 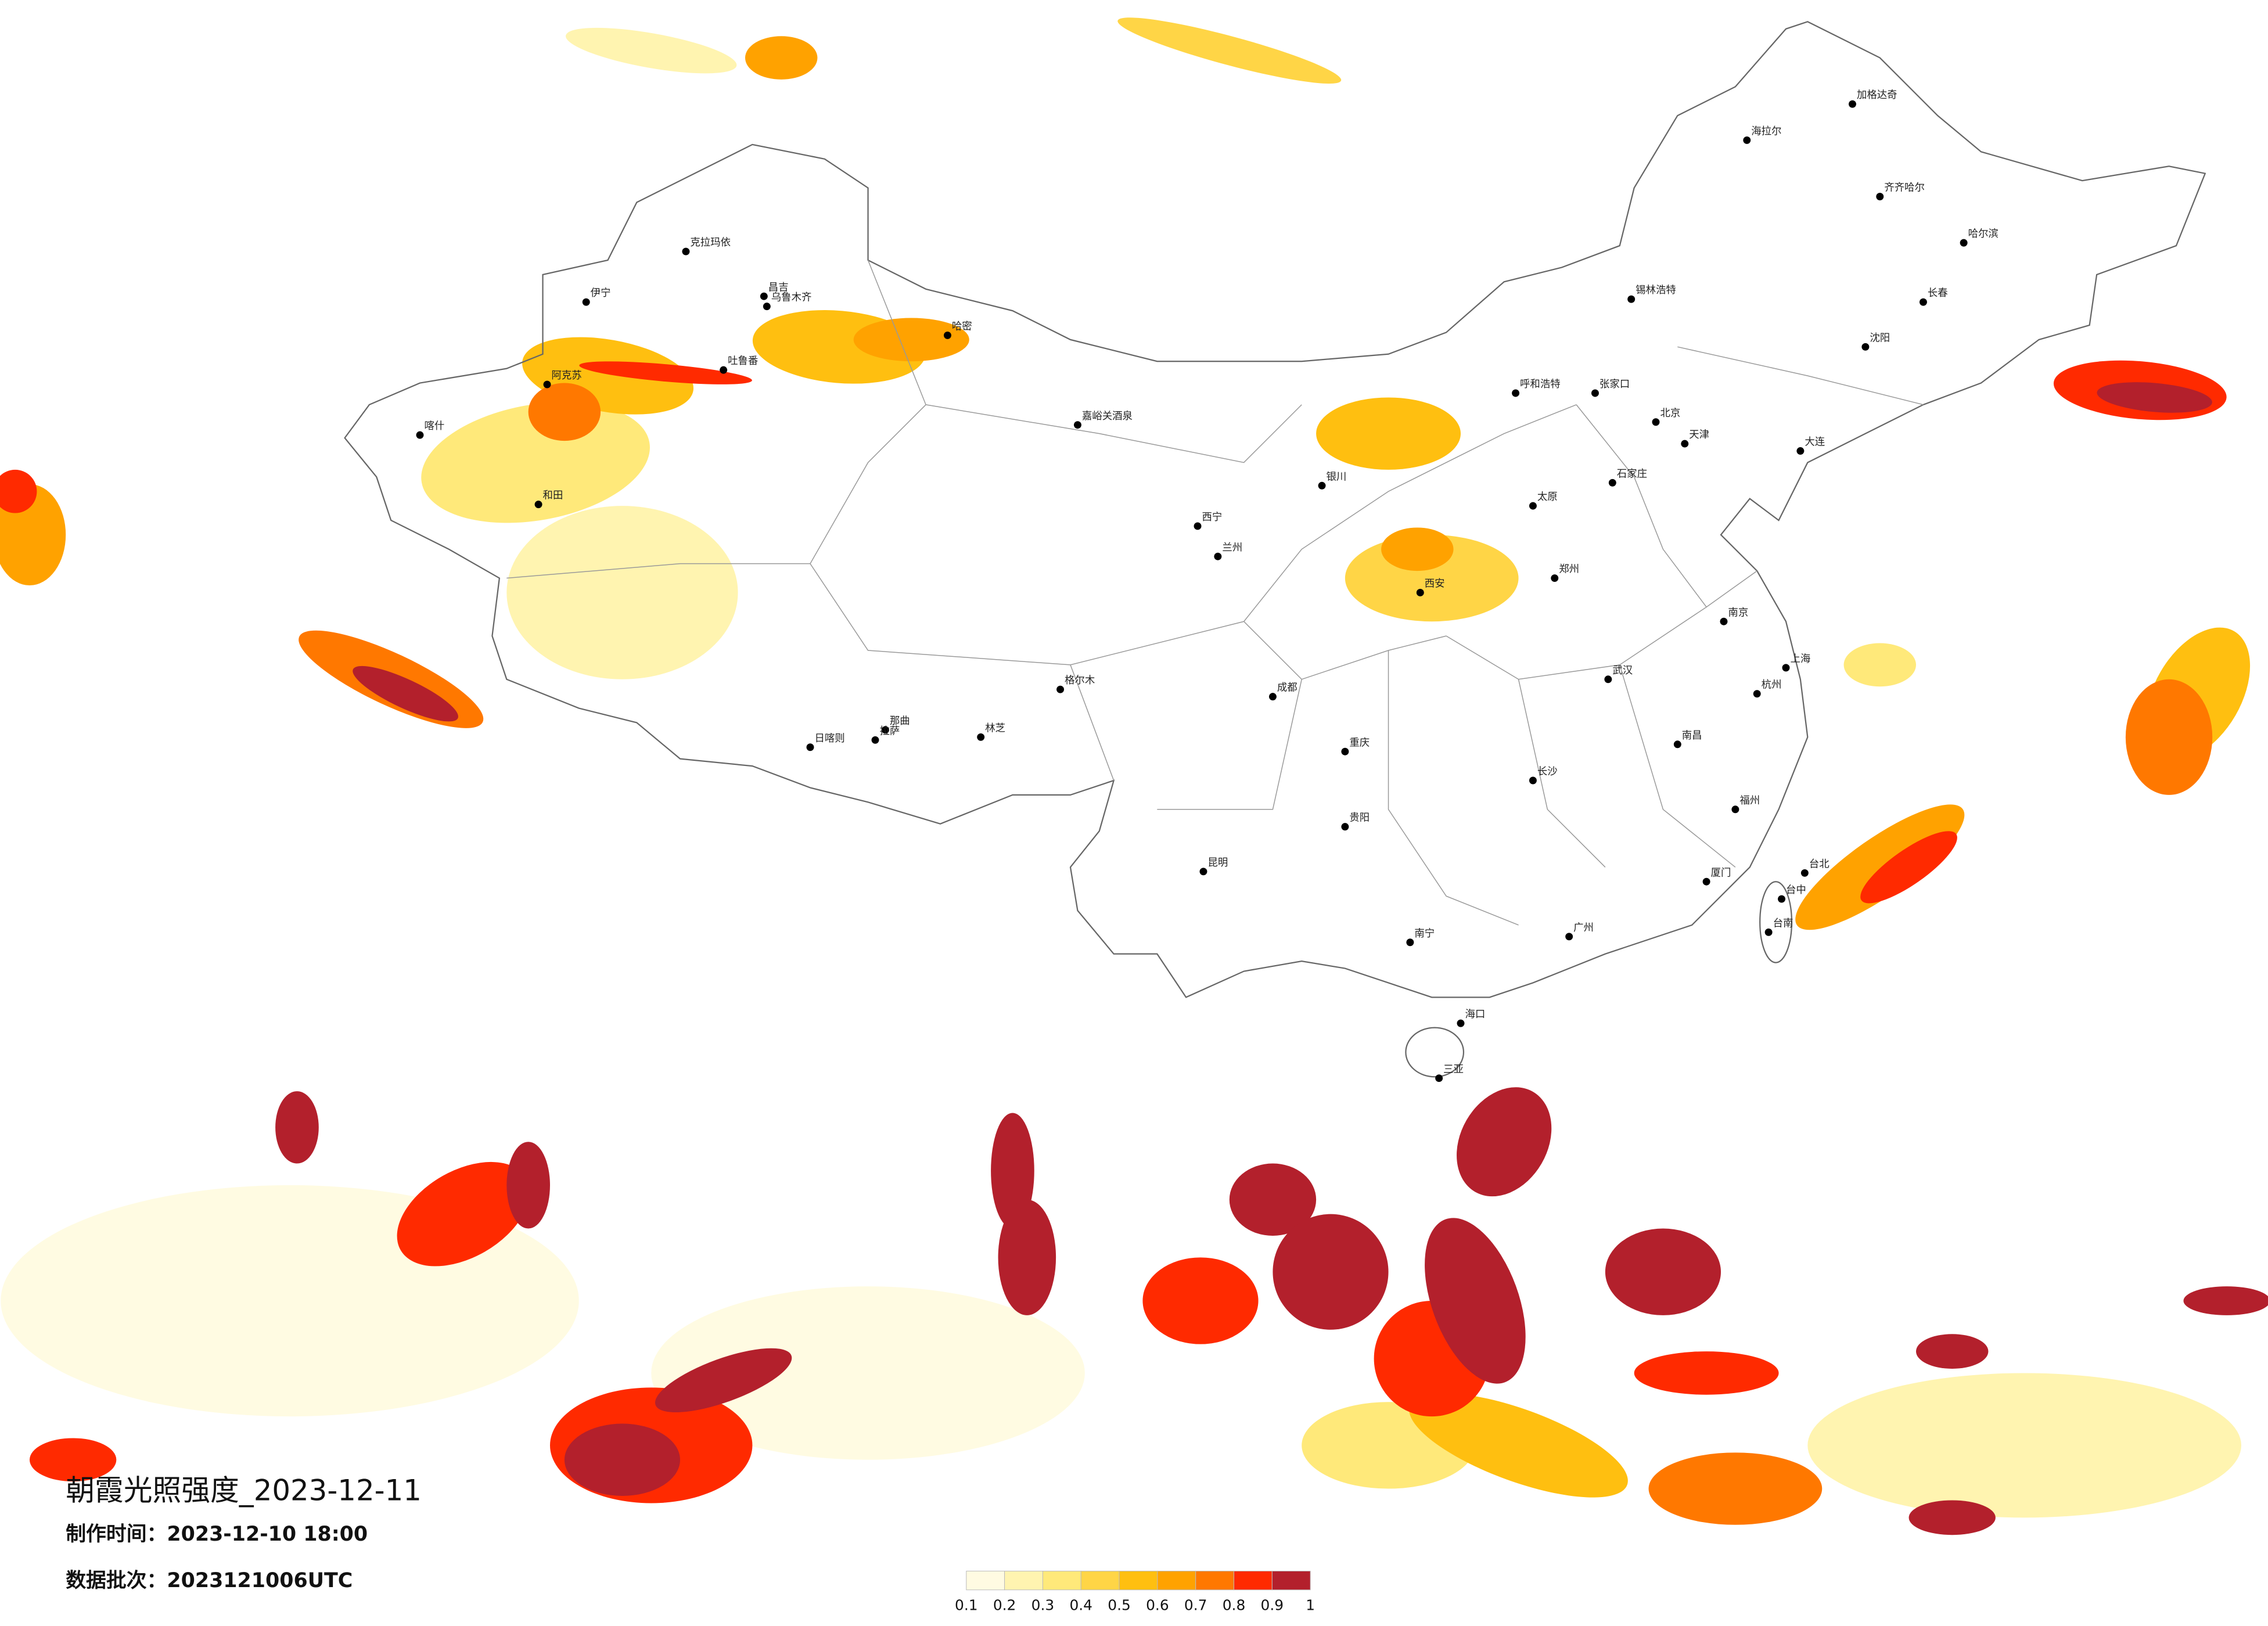 I want to click on city-label: 林芝, so click(x=995, y=728).